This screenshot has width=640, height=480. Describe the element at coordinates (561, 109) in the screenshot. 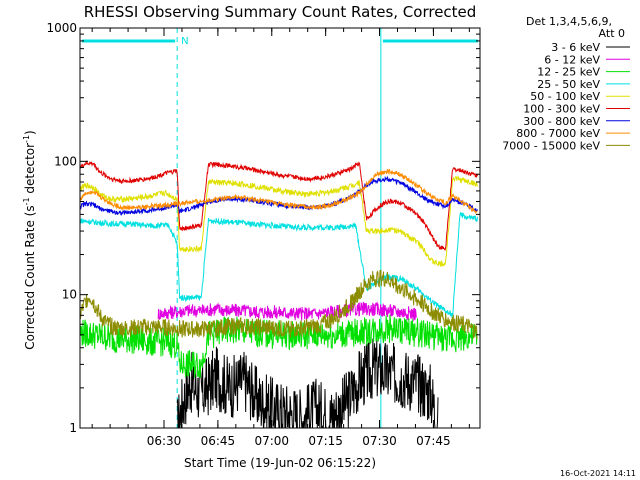

I see `legend-label-5: 100 - 300 keV` at that location.